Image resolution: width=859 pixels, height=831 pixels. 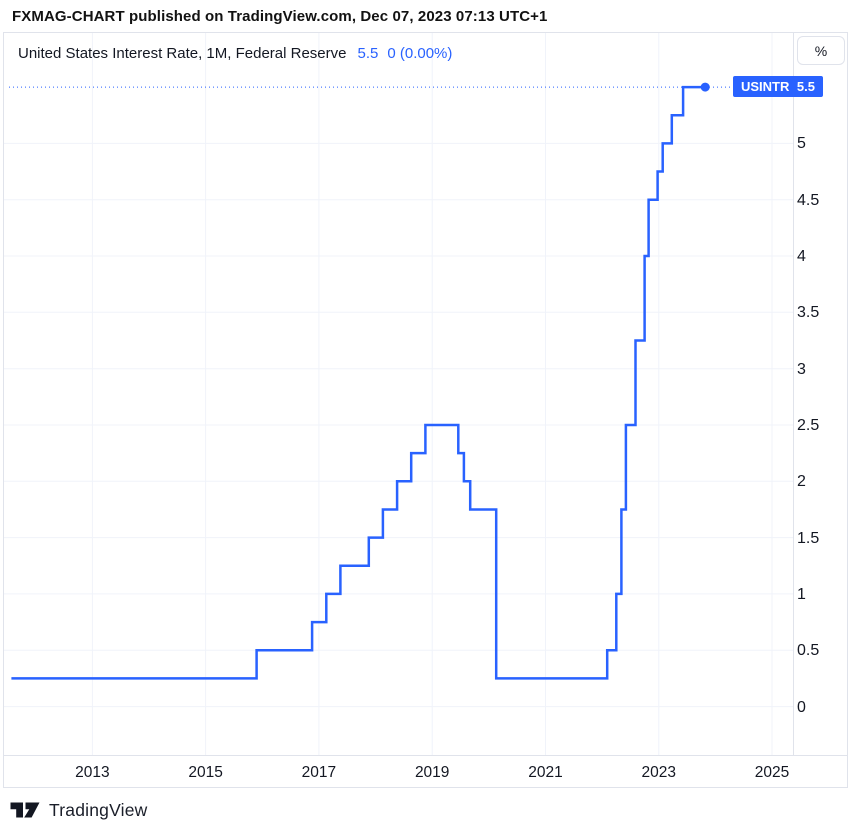 What do you see at coordinates (765, 86) in the screenshot?
I see `current-price-symbol: USINTR` at bounding box center [765, 86].